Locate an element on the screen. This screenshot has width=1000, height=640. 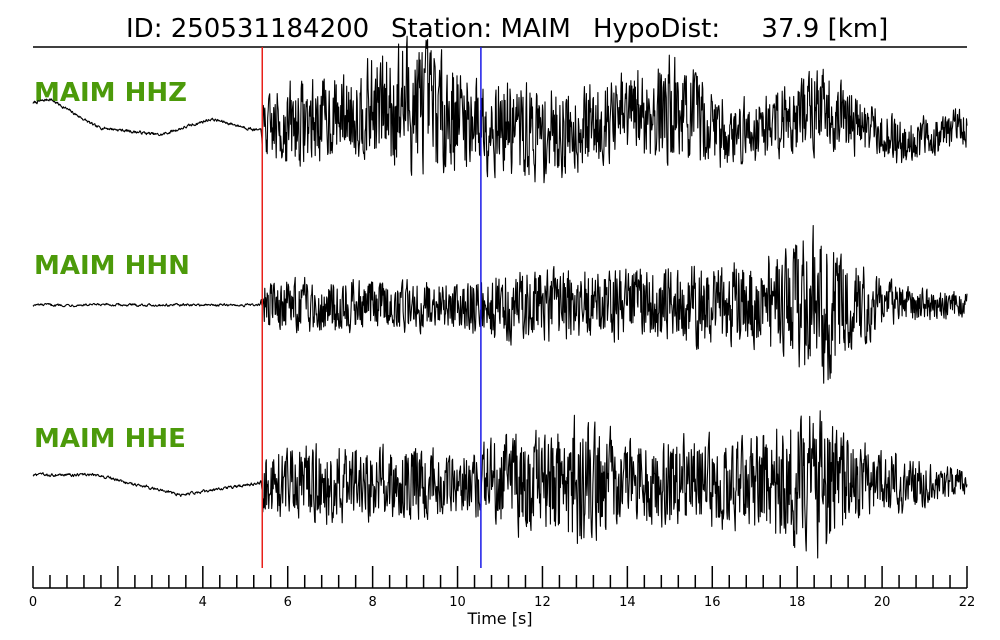
x-tick-label: 20 is located at coordinates (882, 602).